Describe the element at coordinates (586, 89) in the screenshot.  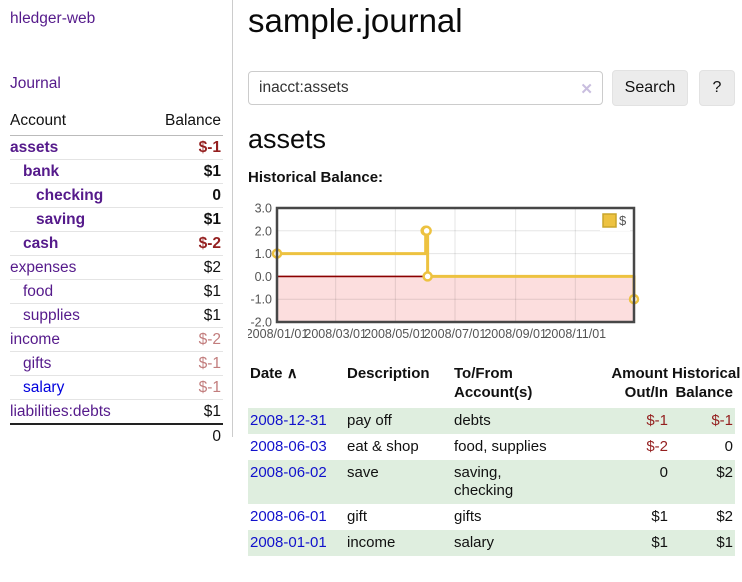
I see `clear-search-icon: ✕` at that location.